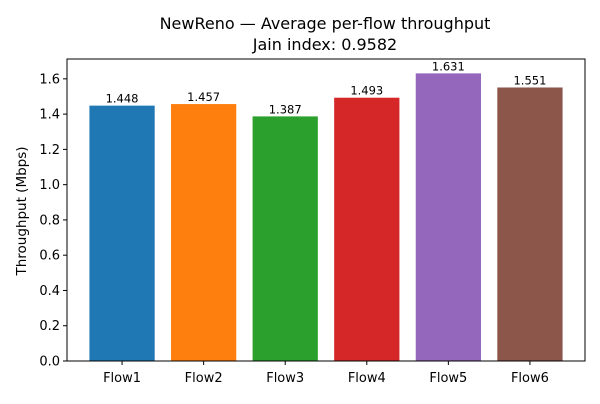 This screenshot has width=600, height=404. What do you see at coordinates (448, 378) in the screenshot?
I see `x-tick-label-flow5: Flow5` at bounding box center [448, 378].